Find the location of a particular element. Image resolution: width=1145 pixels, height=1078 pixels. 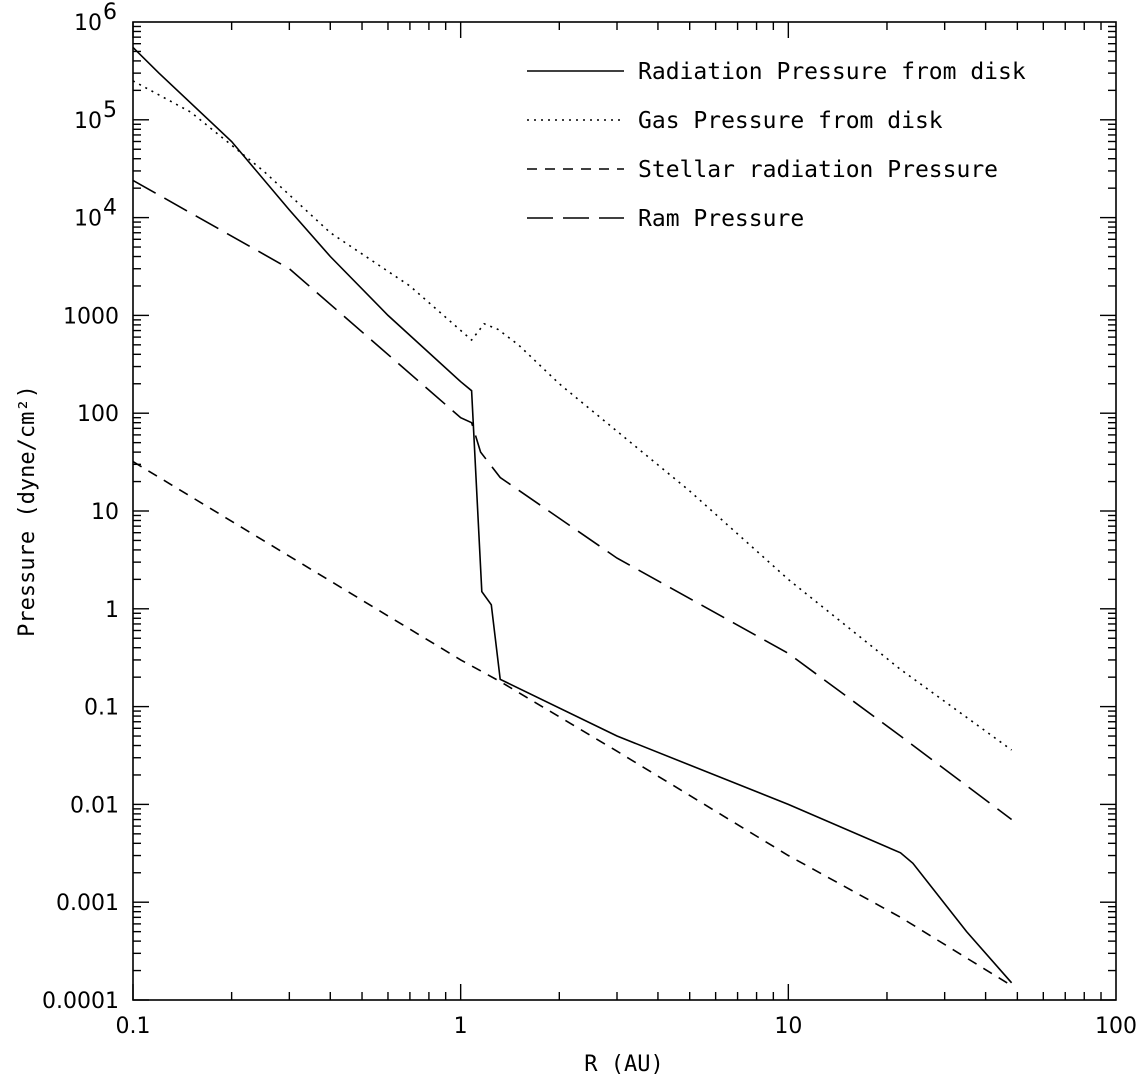

y-tick-label: 10 5 is located at coordinates (95, 116).